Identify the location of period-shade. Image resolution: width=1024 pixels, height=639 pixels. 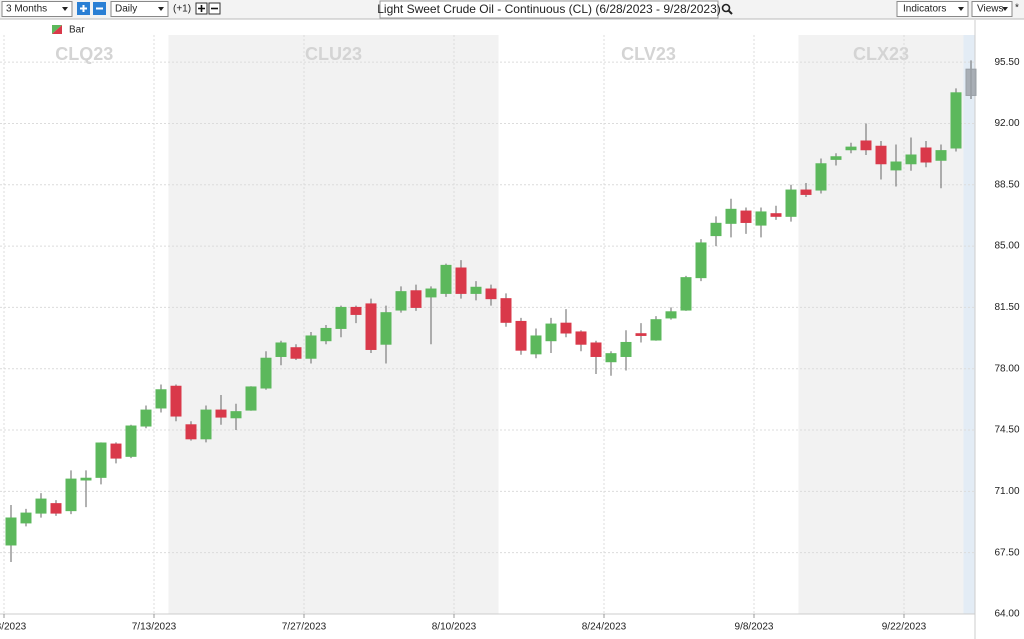
(881, 324).